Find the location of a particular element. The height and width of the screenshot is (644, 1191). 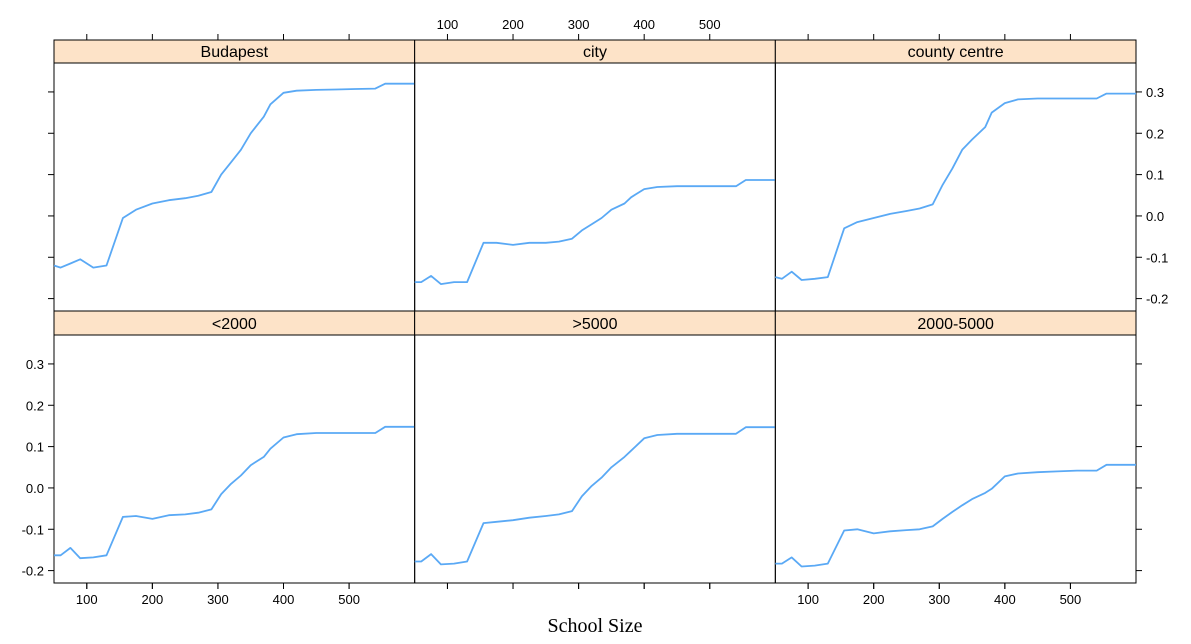

x-axis-title: School Size is located at coordinates (595, 626).